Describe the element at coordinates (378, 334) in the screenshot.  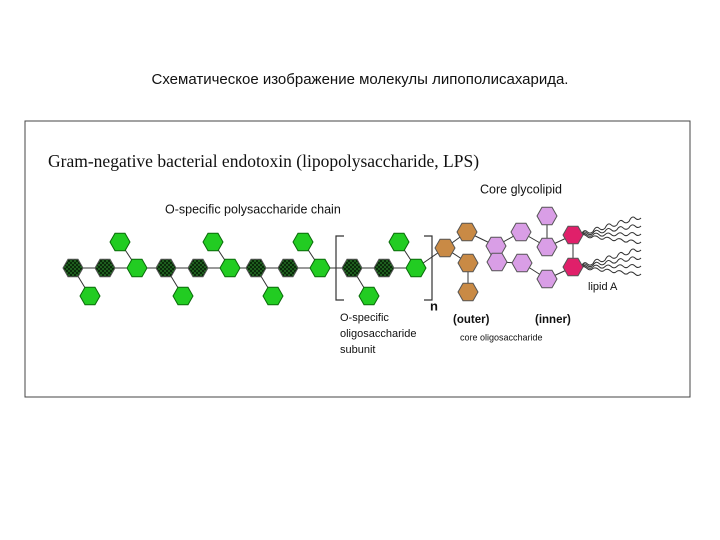
I see `label: oligosaccharide` at that location.